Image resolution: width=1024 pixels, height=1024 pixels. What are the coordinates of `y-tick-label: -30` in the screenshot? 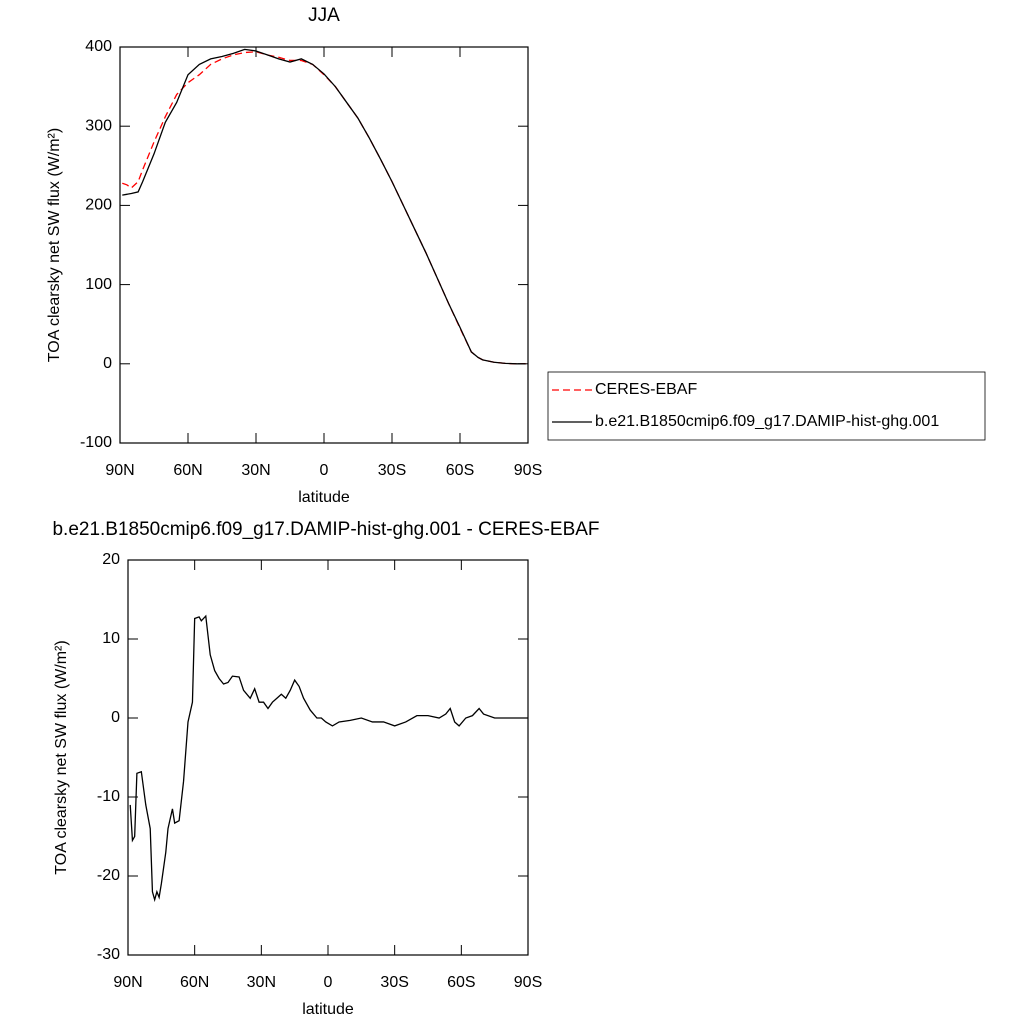 It's located at (108, 954).